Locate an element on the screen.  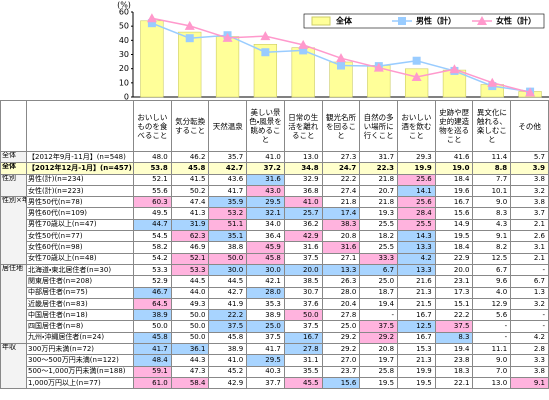
y-tick-label: 30 is located at coordinates (124, 54).